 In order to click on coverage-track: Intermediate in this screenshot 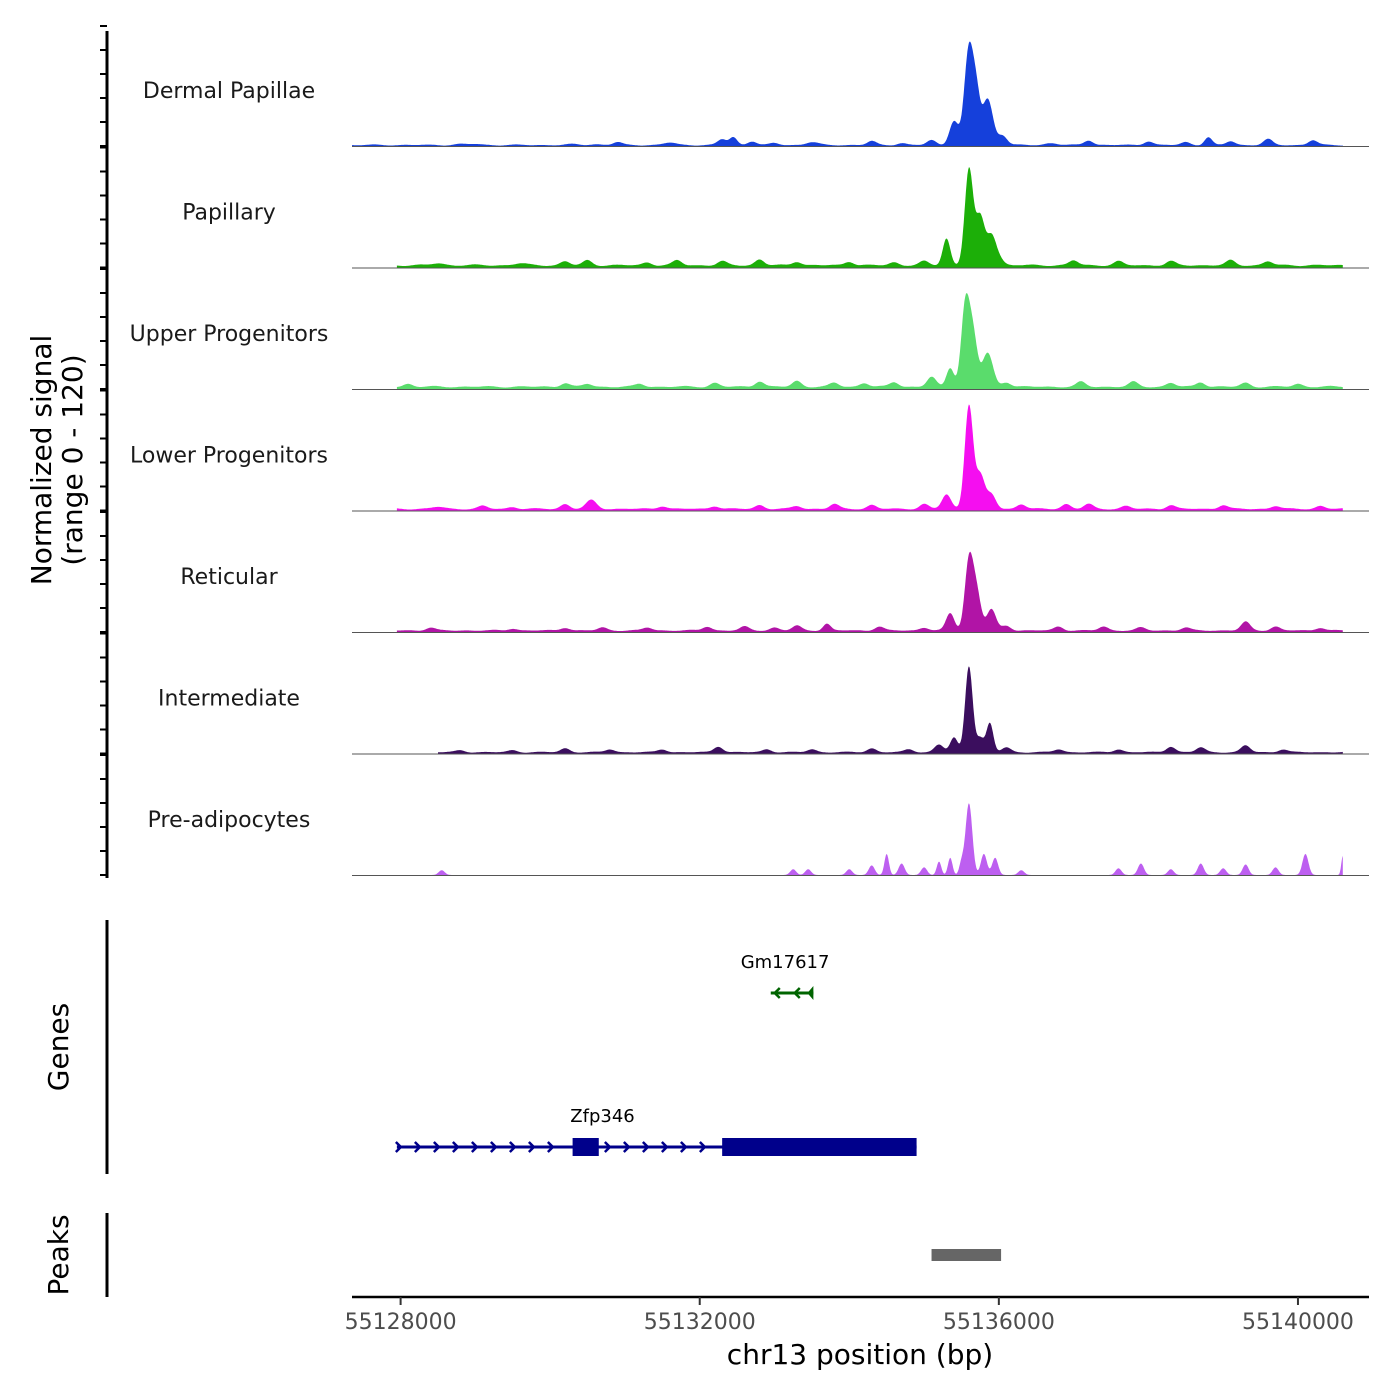, I will do `click(763, 710)`.